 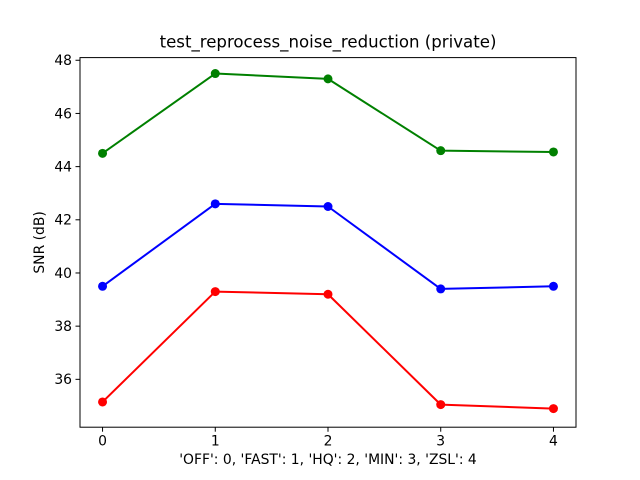 I want to click on y-tick-label: 38, so click(x=63, y=327).